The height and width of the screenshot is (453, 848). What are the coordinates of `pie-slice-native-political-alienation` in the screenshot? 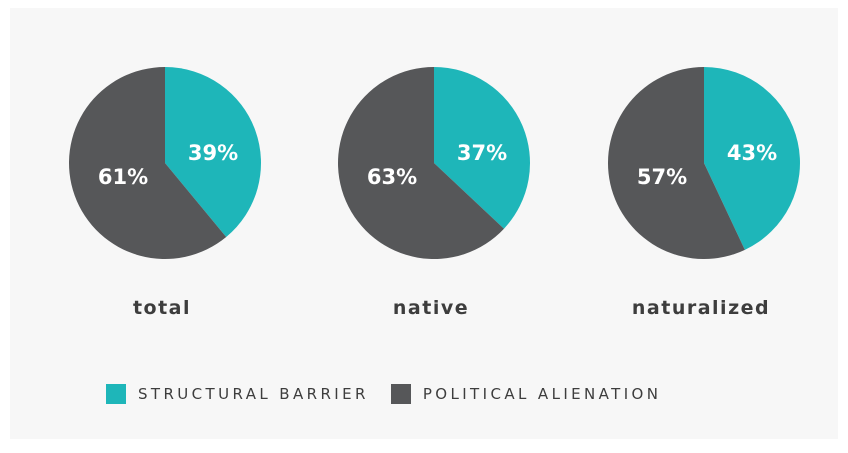 It's located at (421, 163).